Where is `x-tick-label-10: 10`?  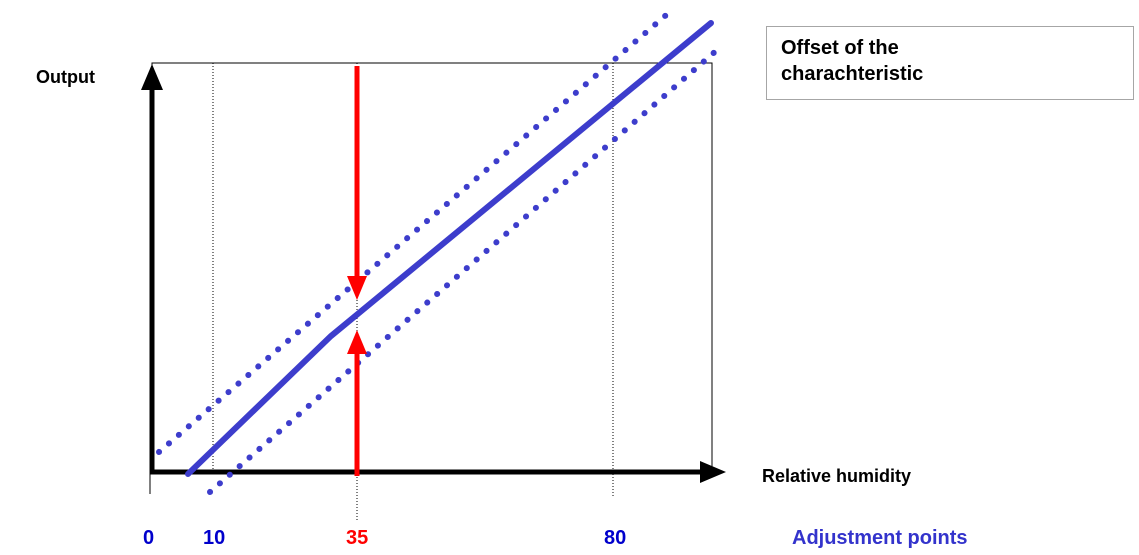 x-tick-label-10: 10 is located at coordinates (214, 538).